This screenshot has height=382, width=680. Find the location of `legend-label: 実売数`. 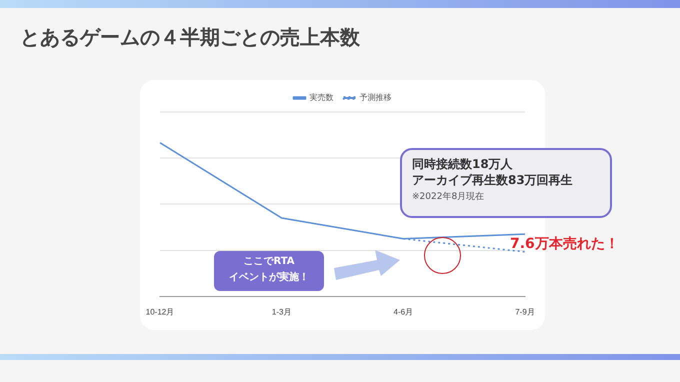

legend-label: 実売数 is located at coordinates (322, 97).